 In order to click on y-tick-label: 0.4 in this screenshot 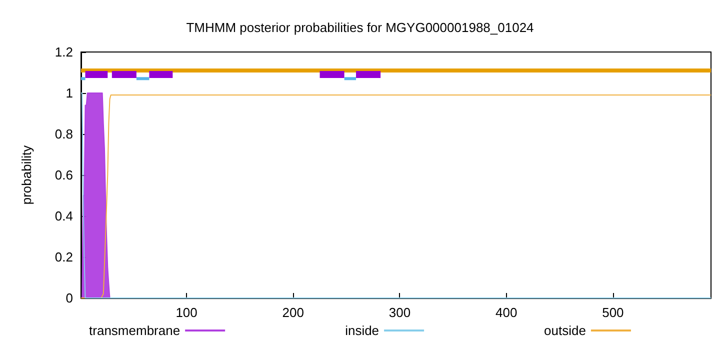, I will do `click(63, 216)`.